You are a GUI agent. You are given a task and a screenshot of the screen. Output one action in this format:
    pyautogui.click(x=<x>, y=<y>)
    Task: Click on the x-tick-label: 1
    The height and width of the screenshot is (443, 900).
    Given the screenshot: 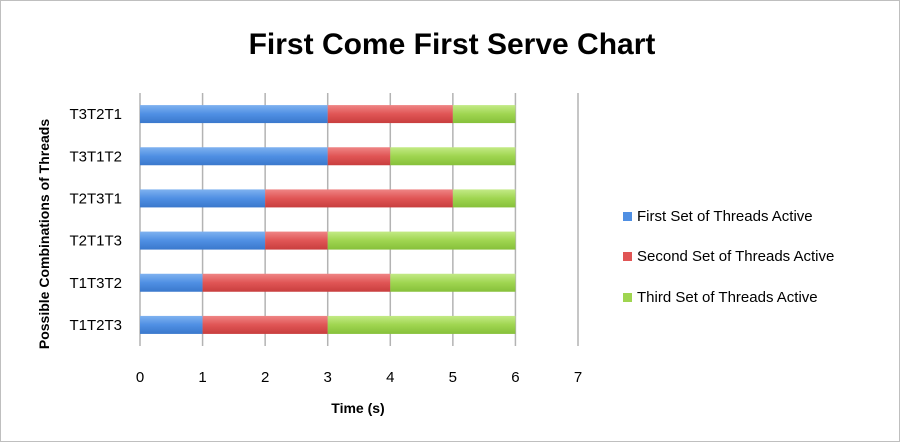 What is the action you would take?
    pyautogui.click(x=202, y=377)
    